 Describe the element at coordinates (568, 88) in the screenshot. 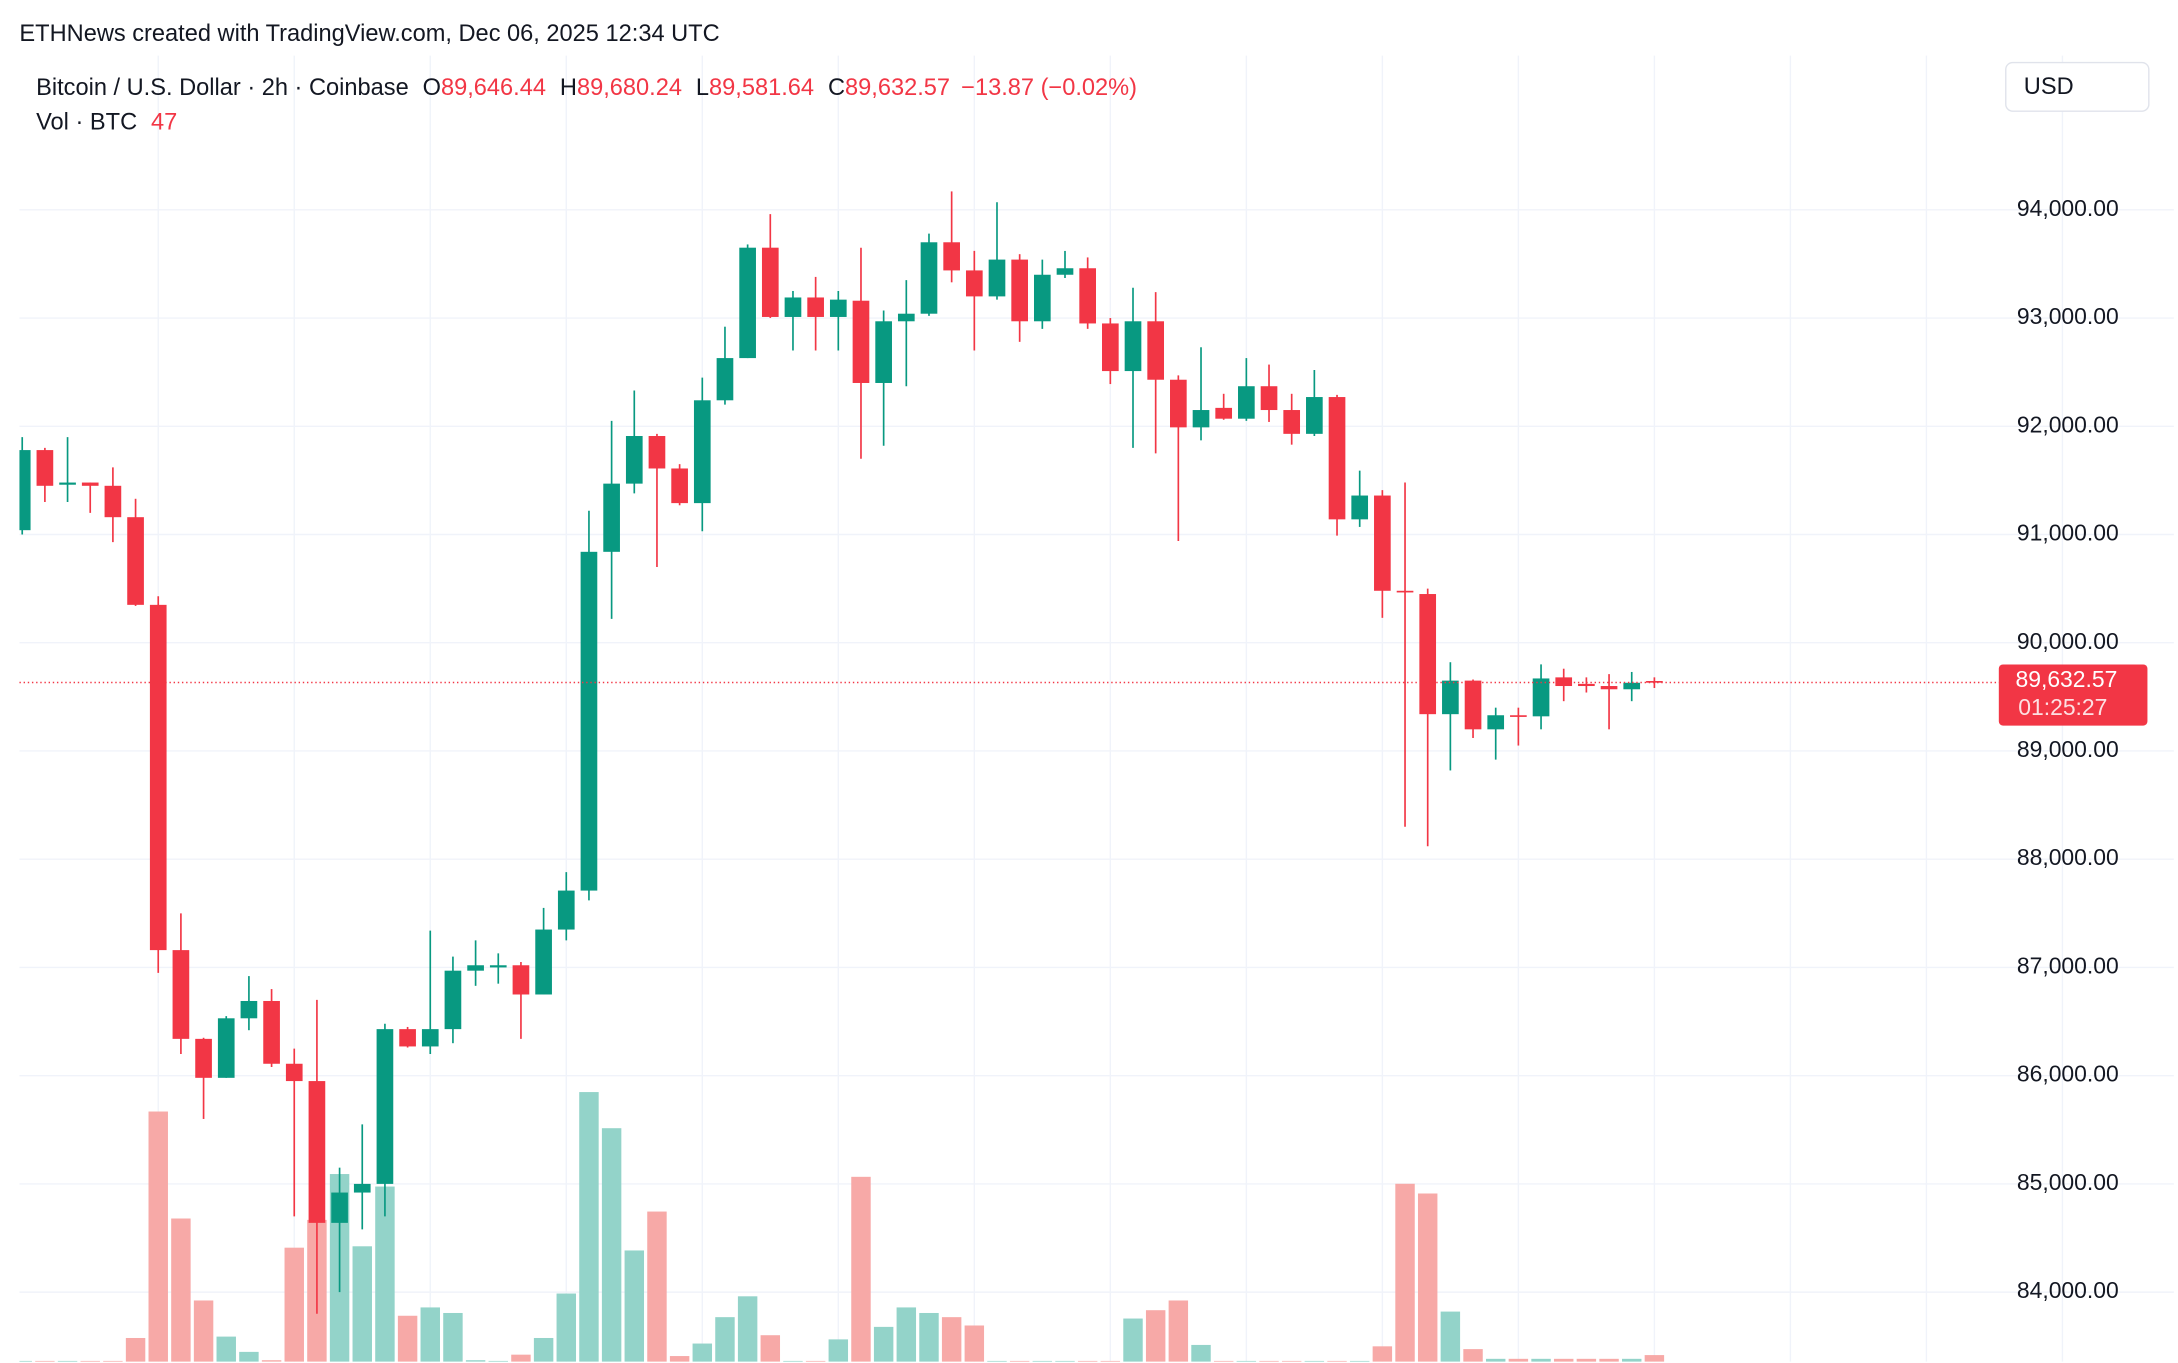

I see `ohlc-key: H` at that location.